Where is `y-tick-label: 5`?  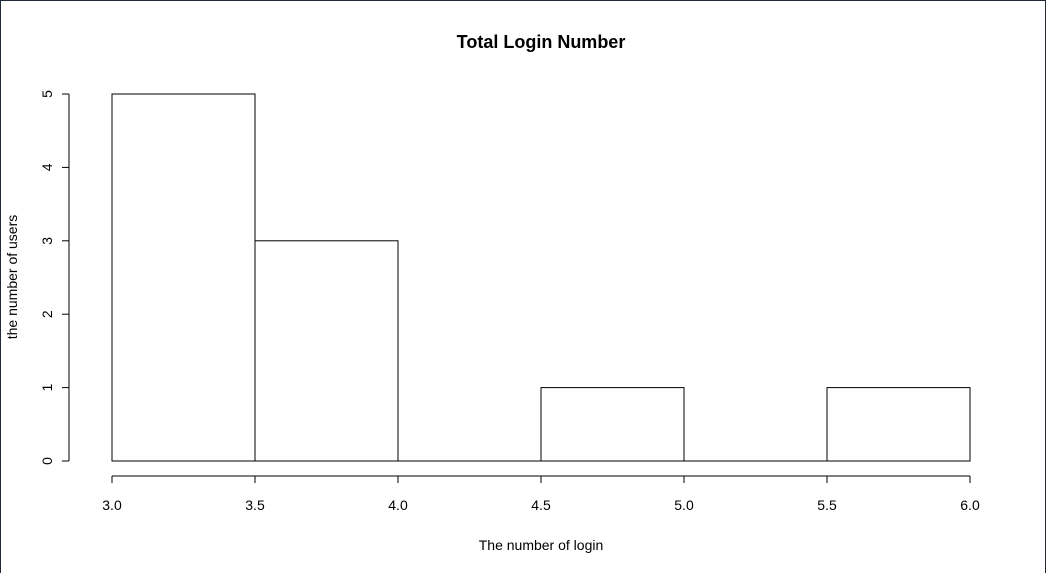 y-tick-label: 5 is located at coordinates (47, 94).